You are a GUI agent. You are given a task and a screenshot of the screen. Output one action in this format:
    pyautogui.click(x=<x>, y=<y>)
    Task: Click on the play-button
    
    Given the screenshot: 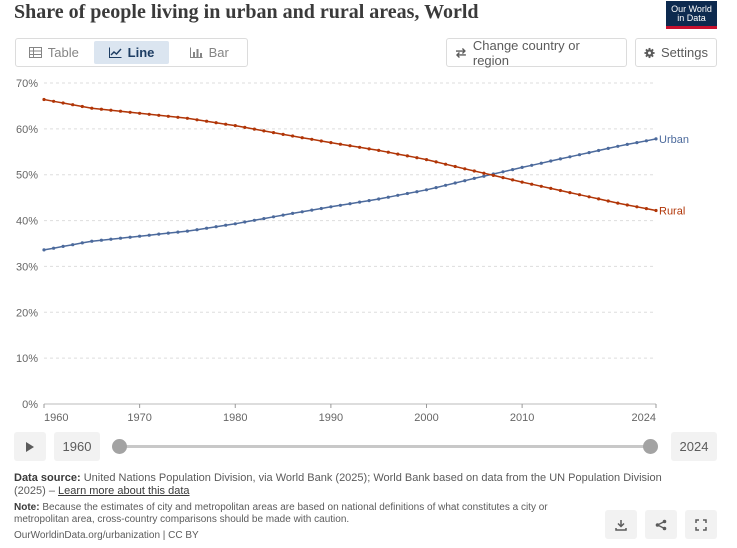 What is the action you would take?
    pyautogui.click(x=30, y=446)
    